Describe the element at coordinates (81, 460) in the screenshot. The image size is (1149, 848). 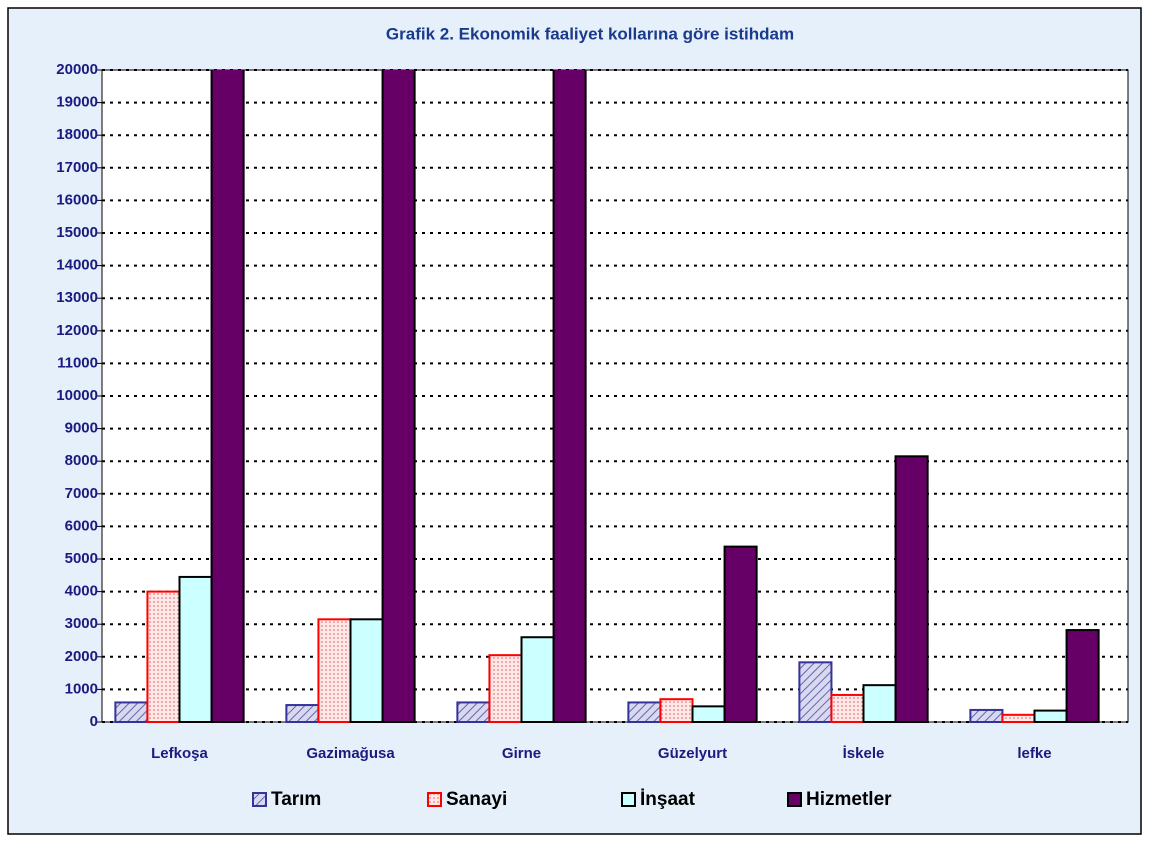
I see `y-tick-label: 8000` at that location.